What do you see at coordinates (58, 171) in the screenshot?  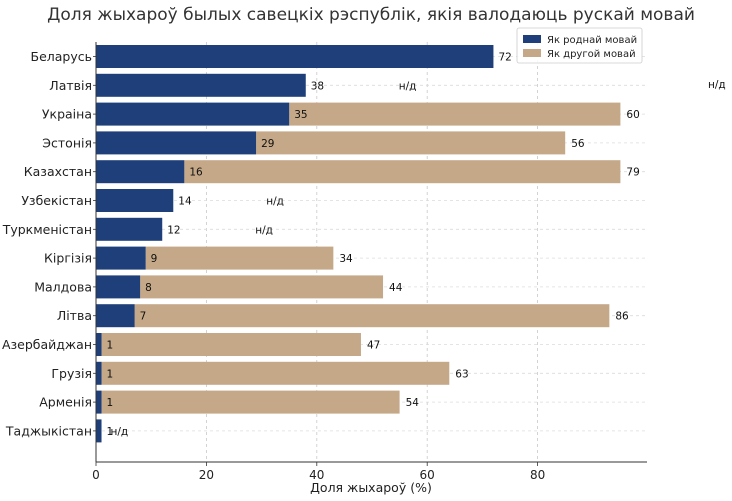 I see `y-tick-label-4: Казахстан` at bounding box center [58, 171].